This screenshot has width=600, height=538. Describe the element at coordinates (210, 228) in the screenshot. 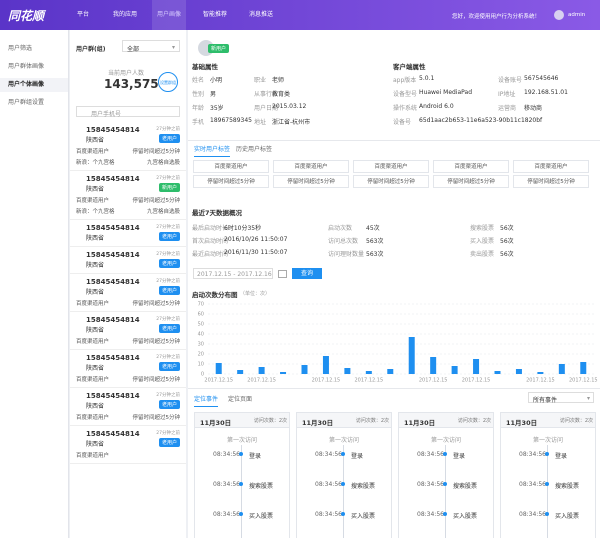

I see `summary-label: 最后启动时长` at that location.